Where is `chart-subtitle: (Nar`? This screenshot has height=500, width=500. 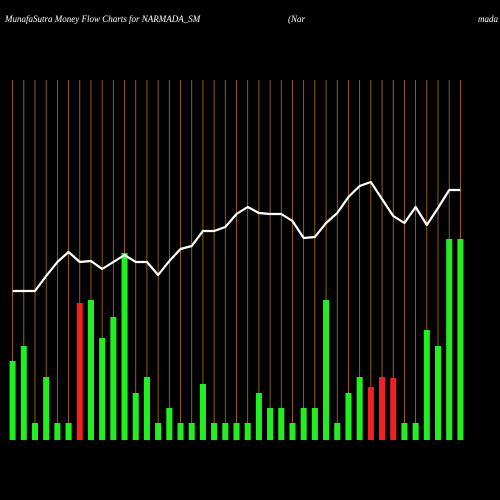
chart-subtitle: (Nar is located at coordinates (297, 19).